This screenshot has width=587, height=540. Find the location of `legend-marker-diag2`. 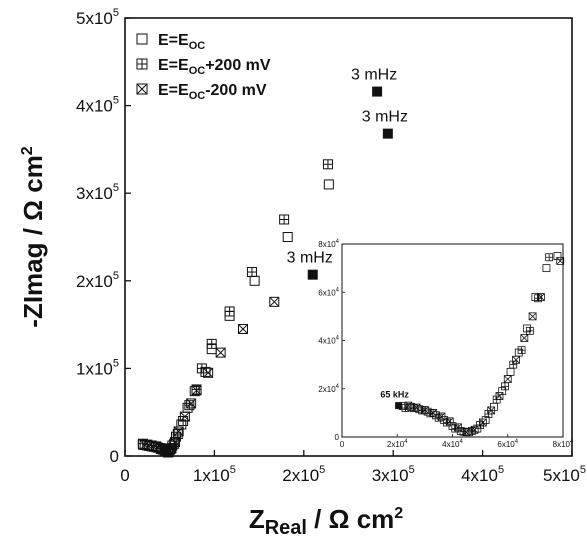

legend-marker-diag2 is located at coordinates (142, 89).